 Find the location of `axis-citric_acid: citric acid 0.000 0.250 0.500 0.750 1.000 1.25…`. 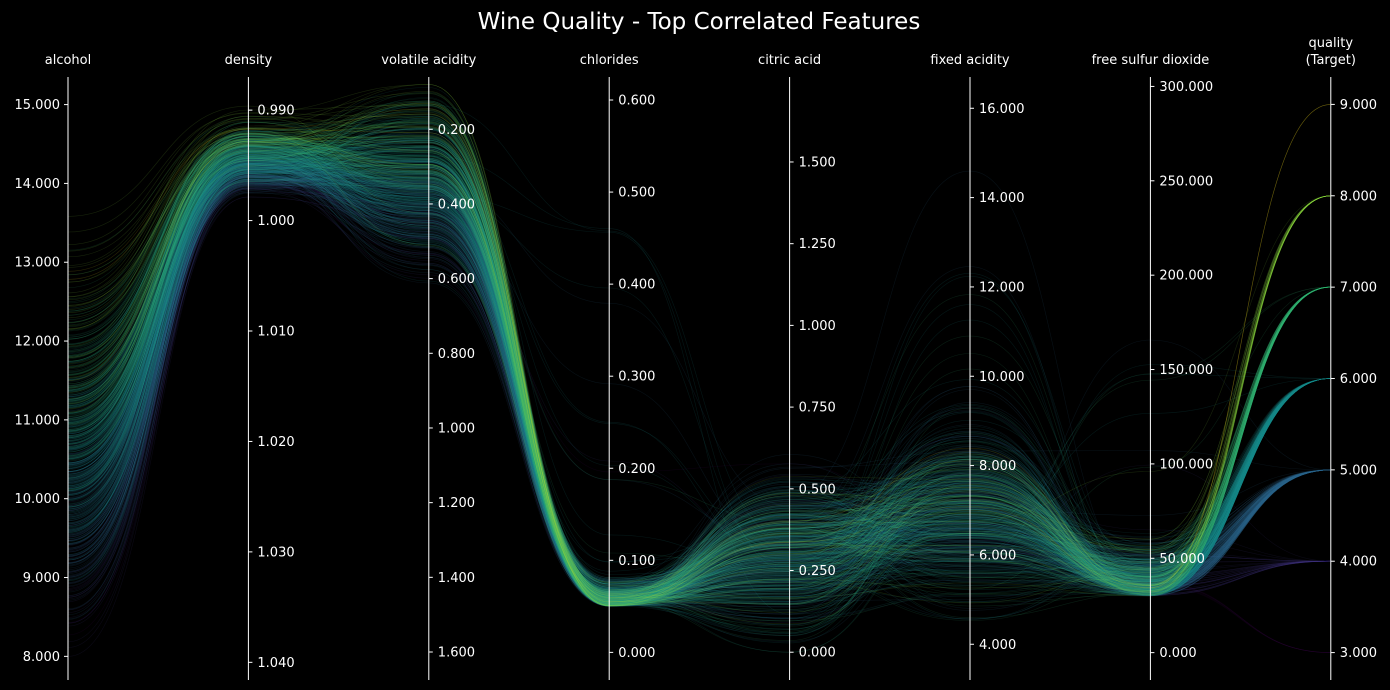

axis-citric_acid: citric acid 0.000 0.250 0.500 0.750 1.000 1.25… is located at coordinates (797, 366).